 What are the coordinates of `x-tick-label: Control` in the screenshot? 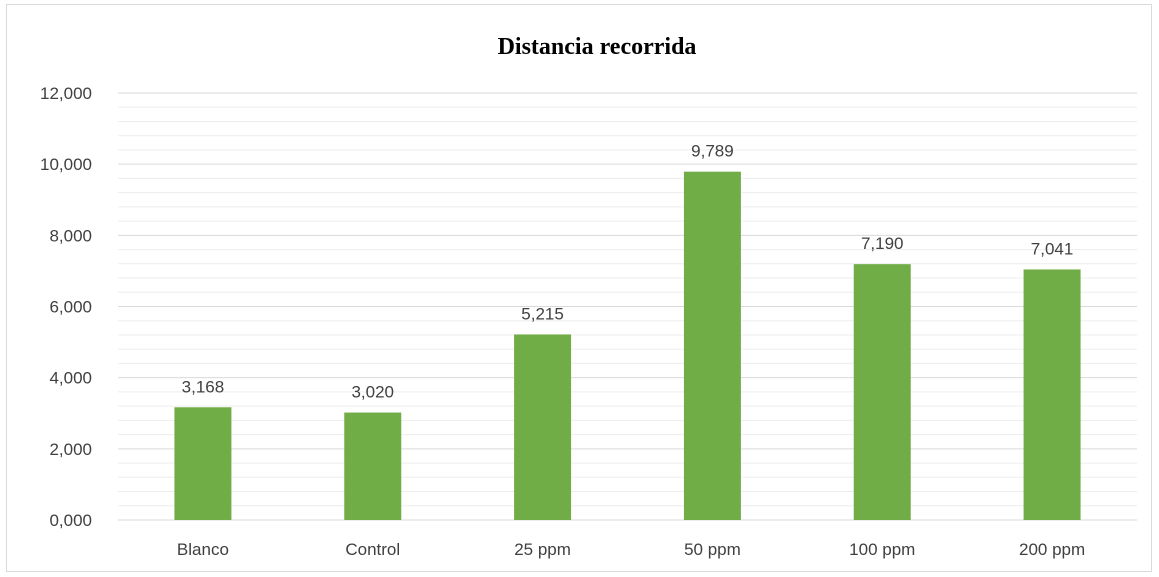 It's located at (372, 549).